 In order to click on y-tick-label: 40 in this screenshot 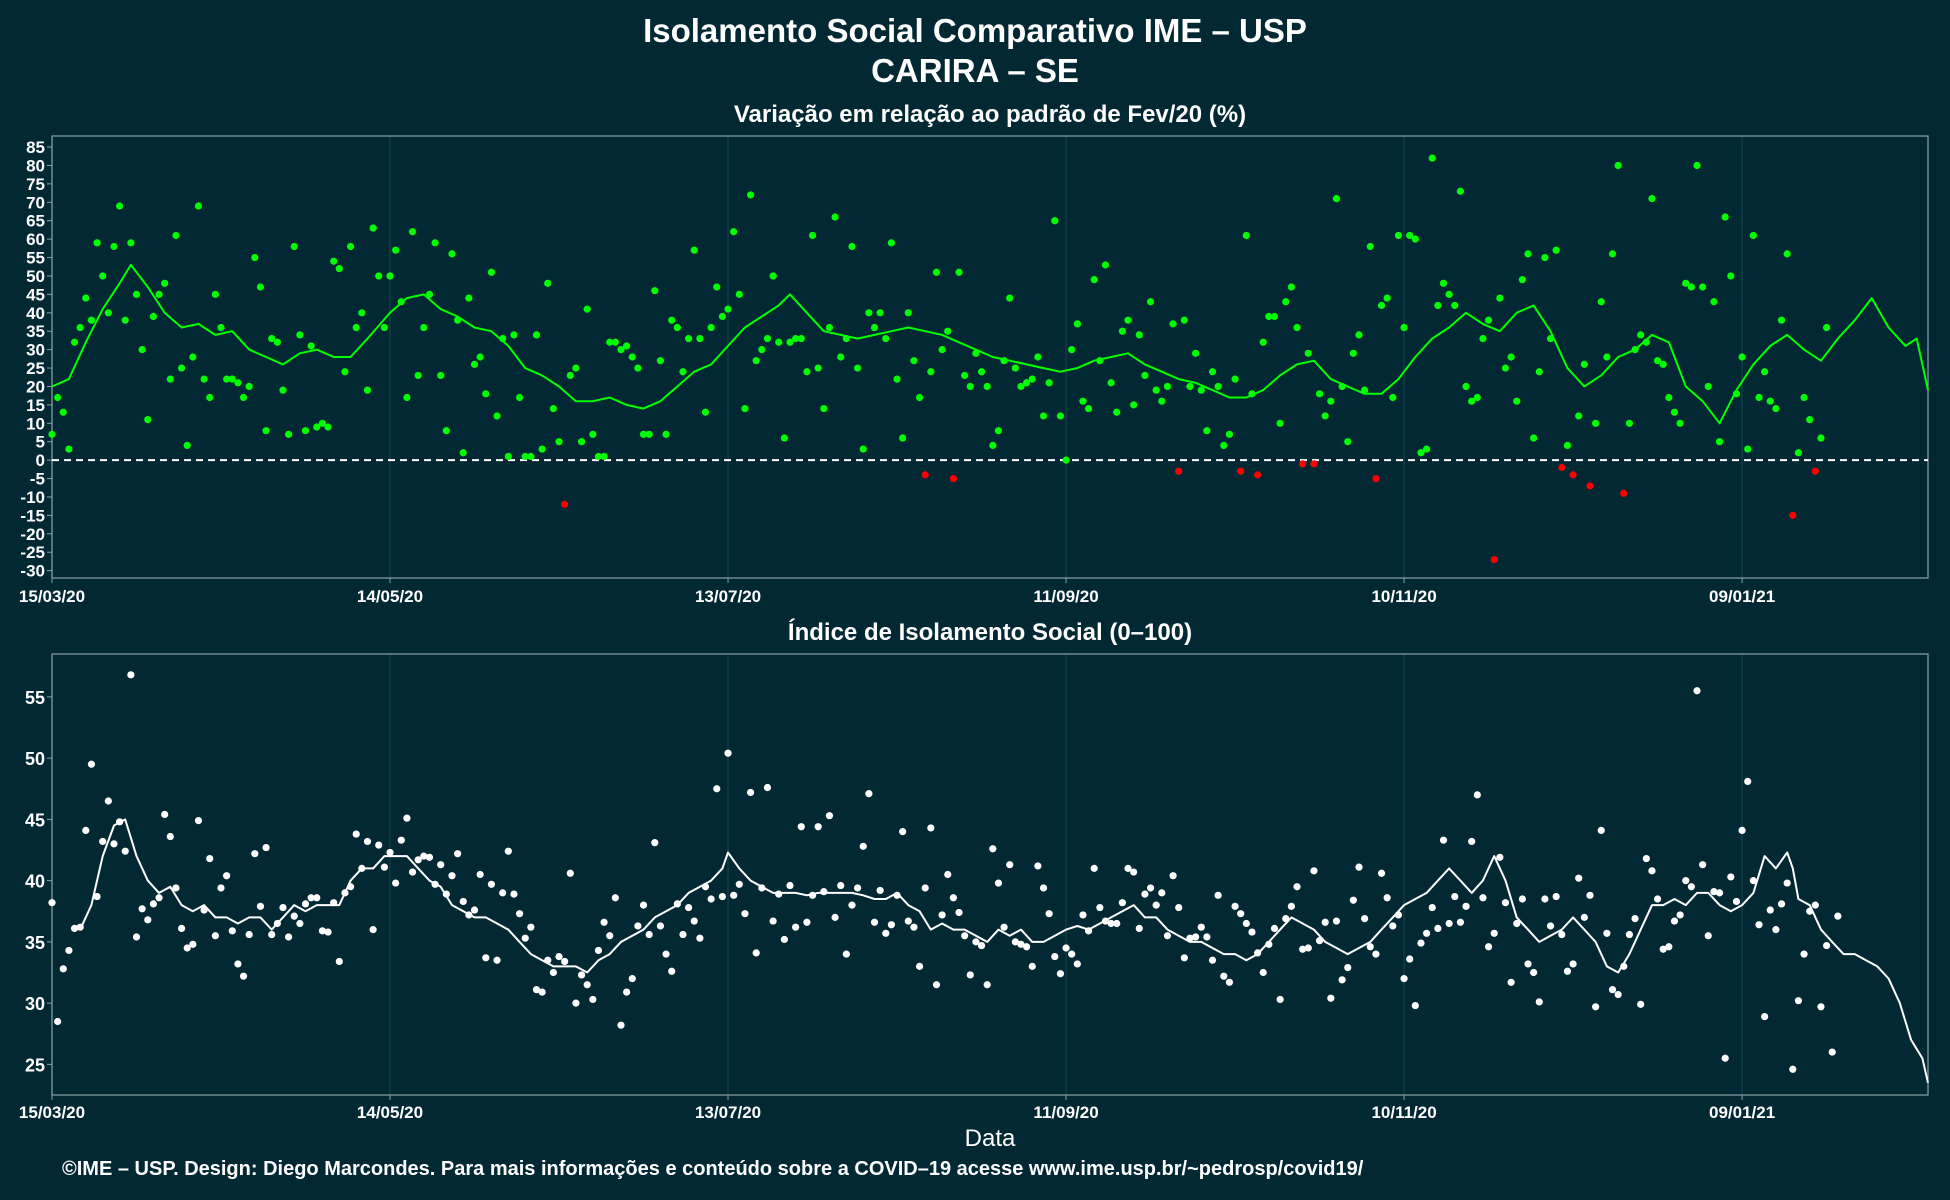, I will do `click(35, 313)`.